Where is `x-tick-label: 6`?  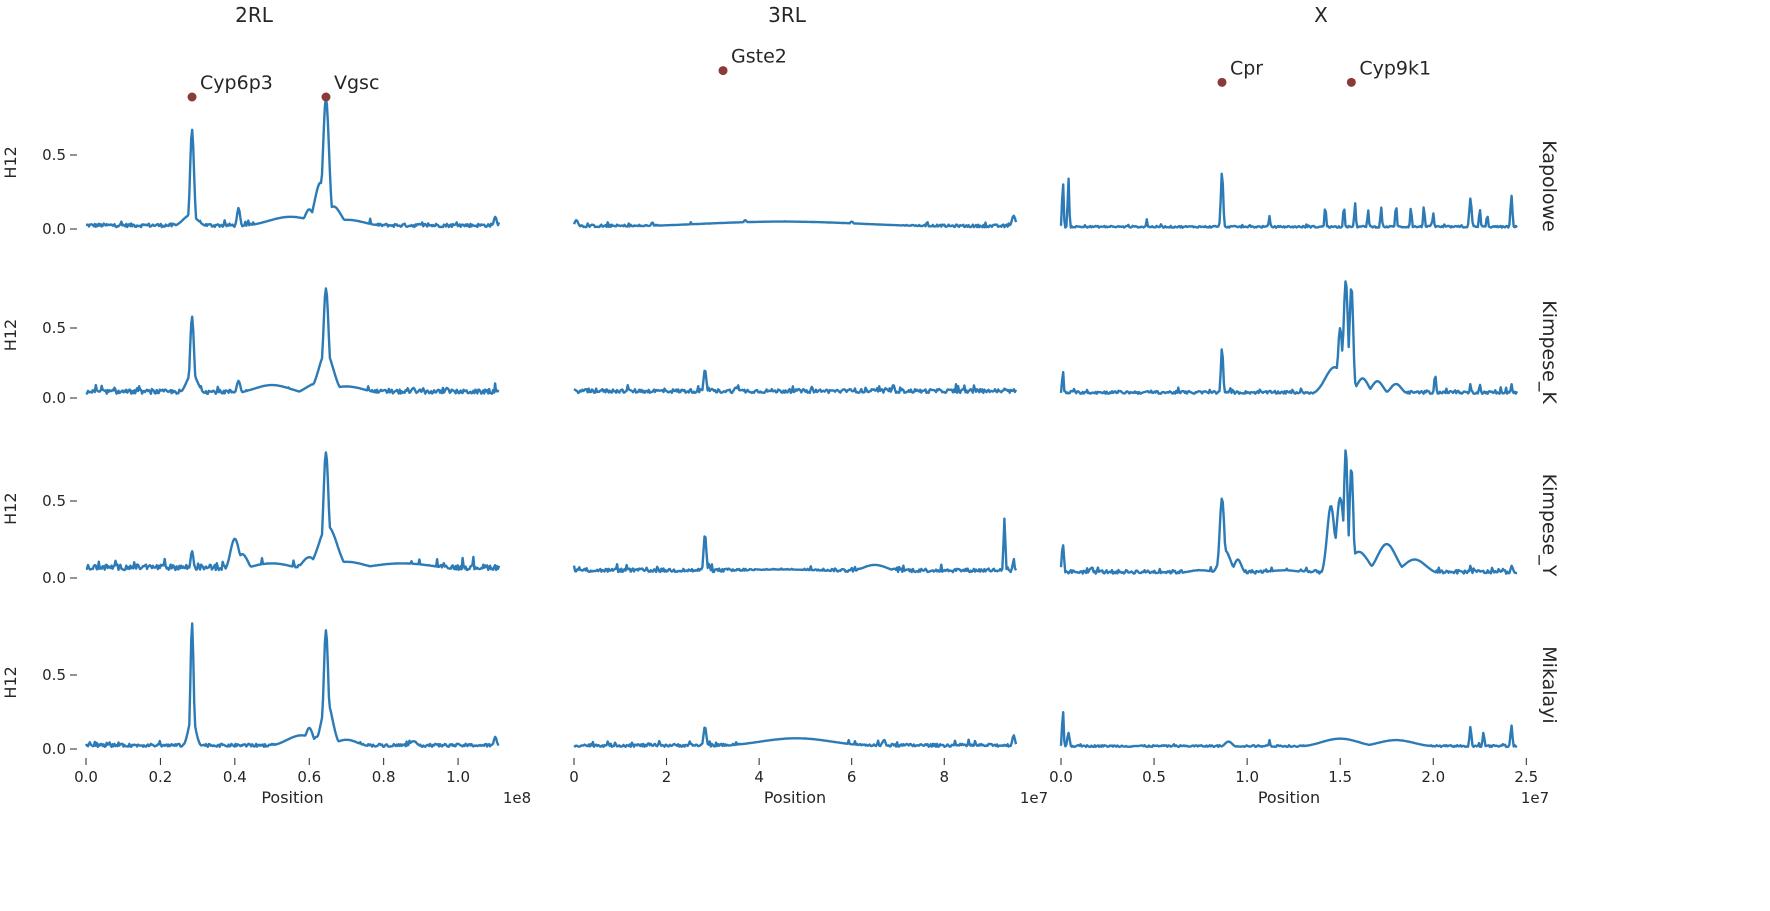 x-tick-label: 6 is located at coordinates (852, 777).